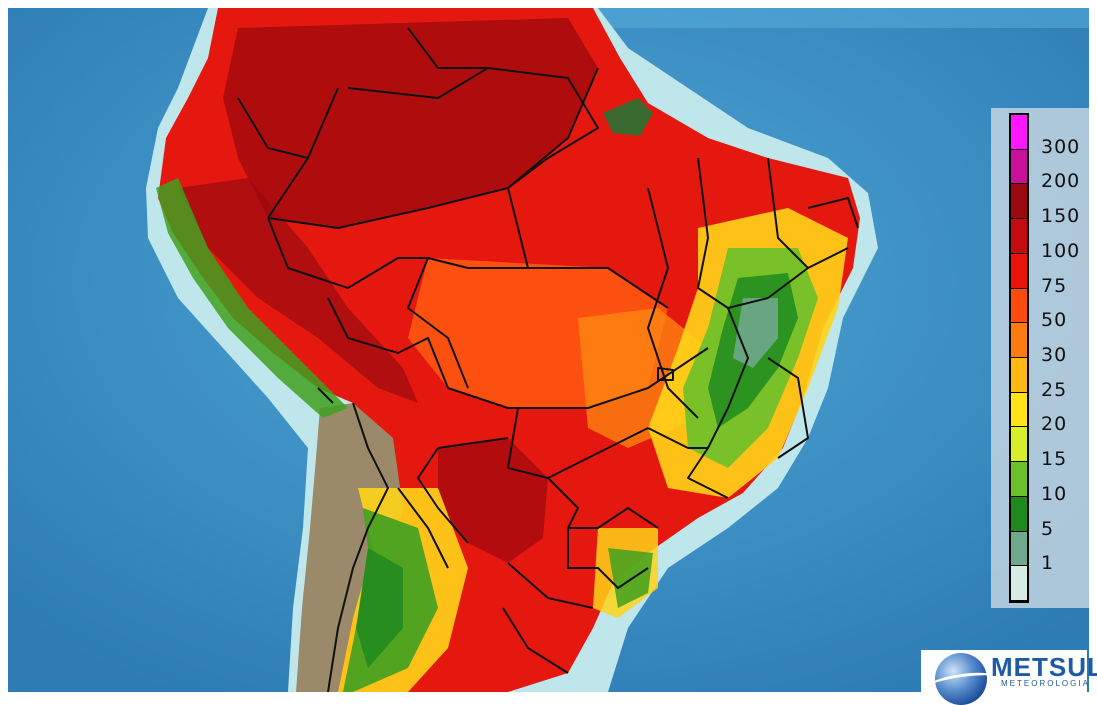 This screenshot has height=705, width=1097. What do you see at coordinates (1061, 181) in the screenshot?
I see `legend-label: 200` at bounding box center [1061, 181].